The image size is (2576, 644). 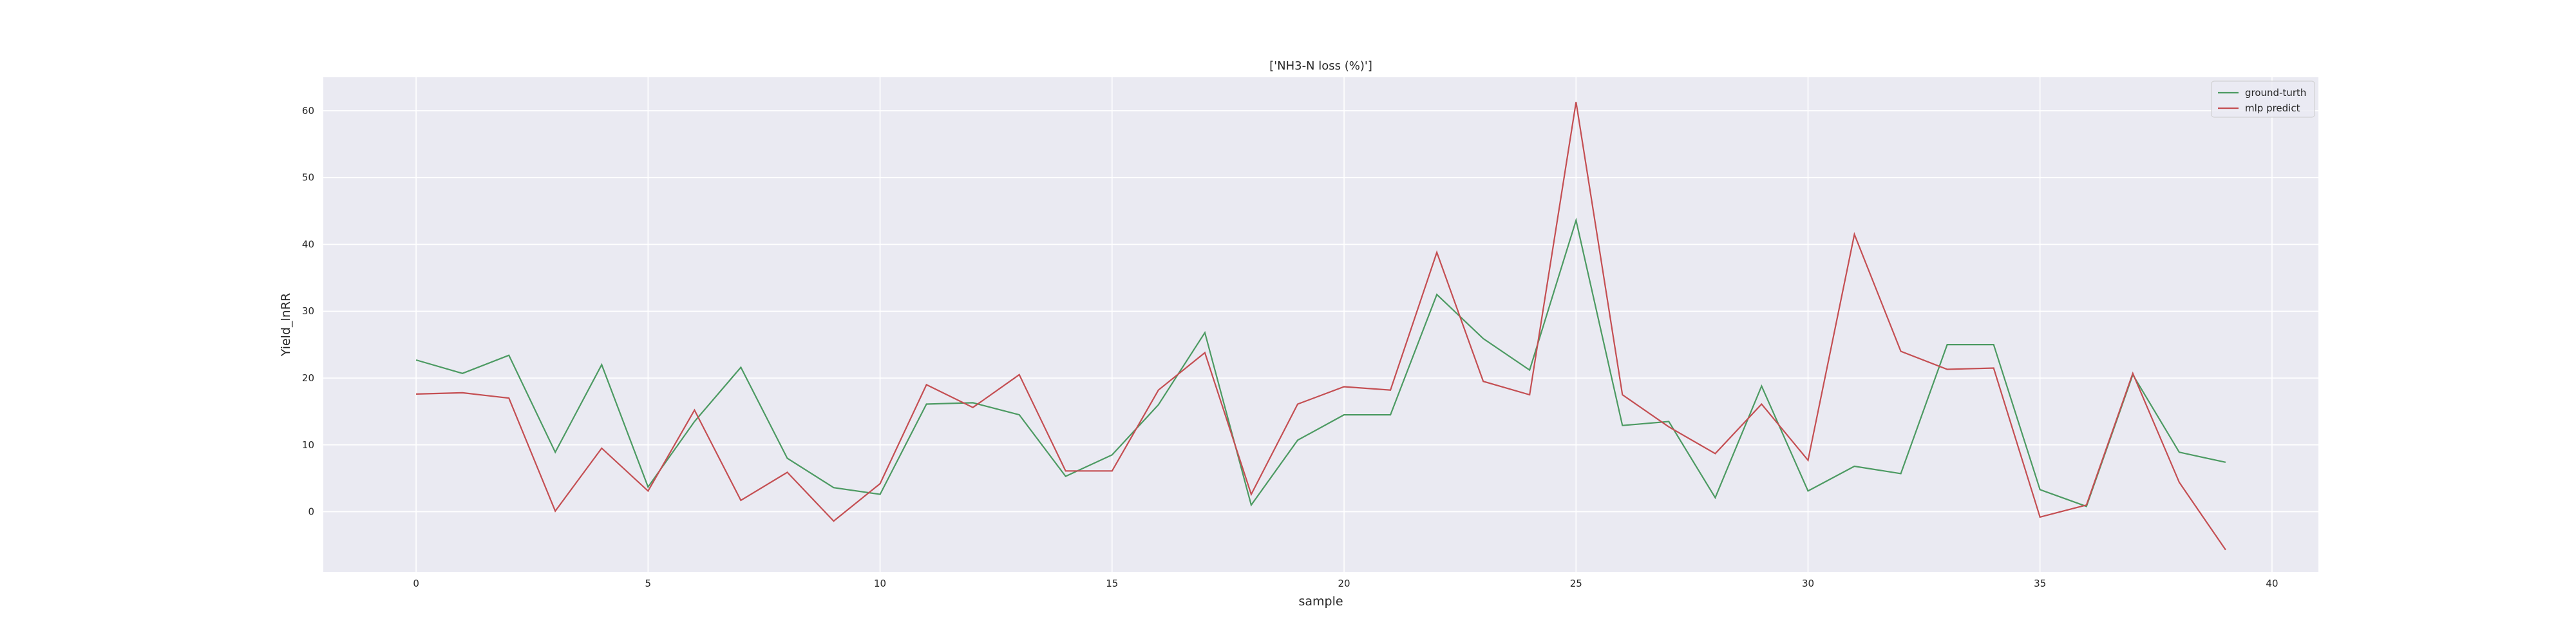 I want to click on y-tick-label: 10, so click(x=308, y=445).